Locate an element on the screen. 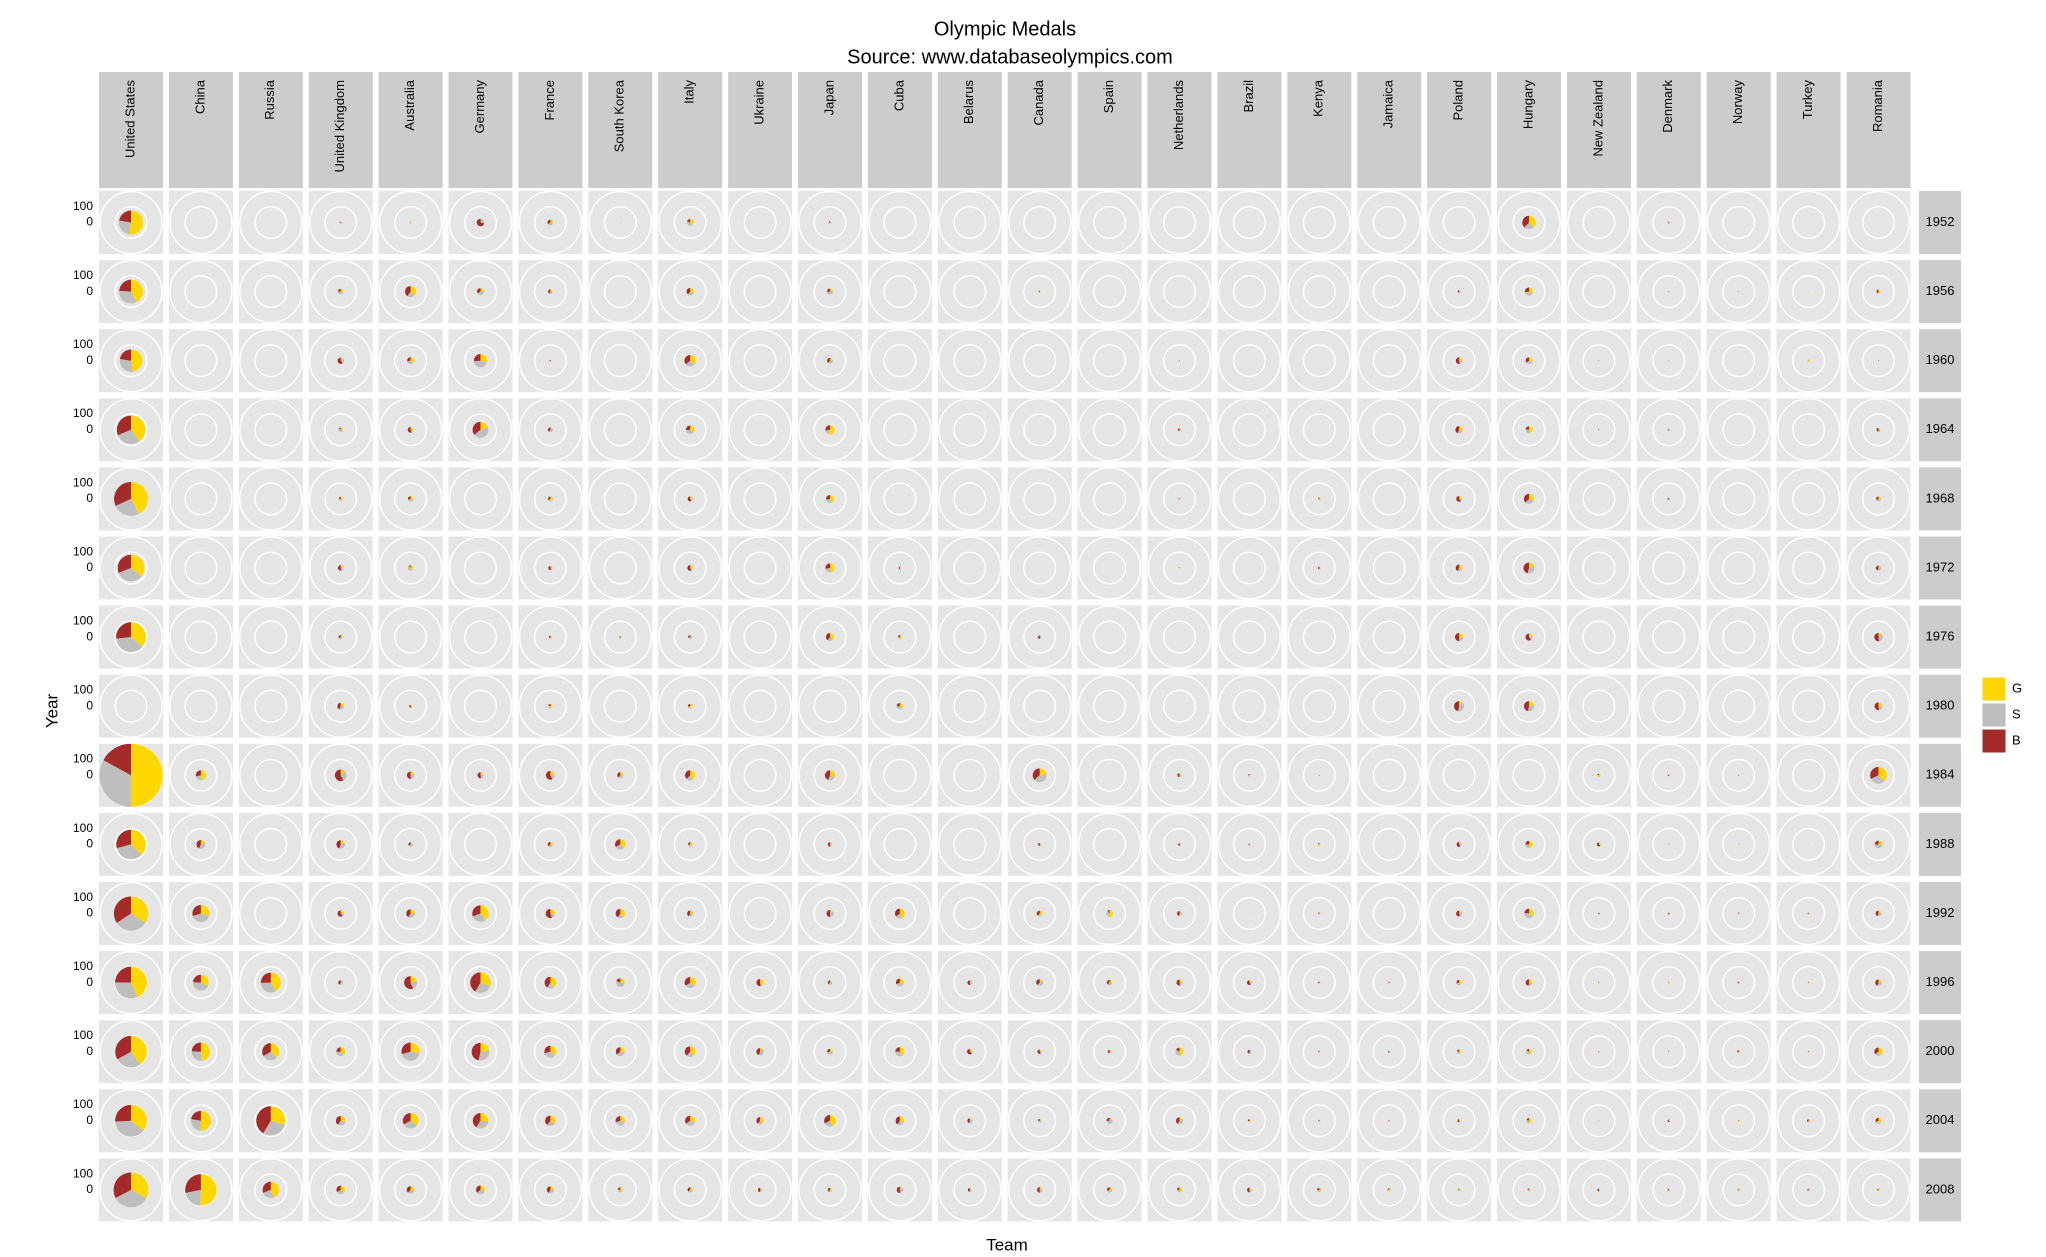 The image size is (2046, 1257). team-label: France is located at coordinates (549, 100).